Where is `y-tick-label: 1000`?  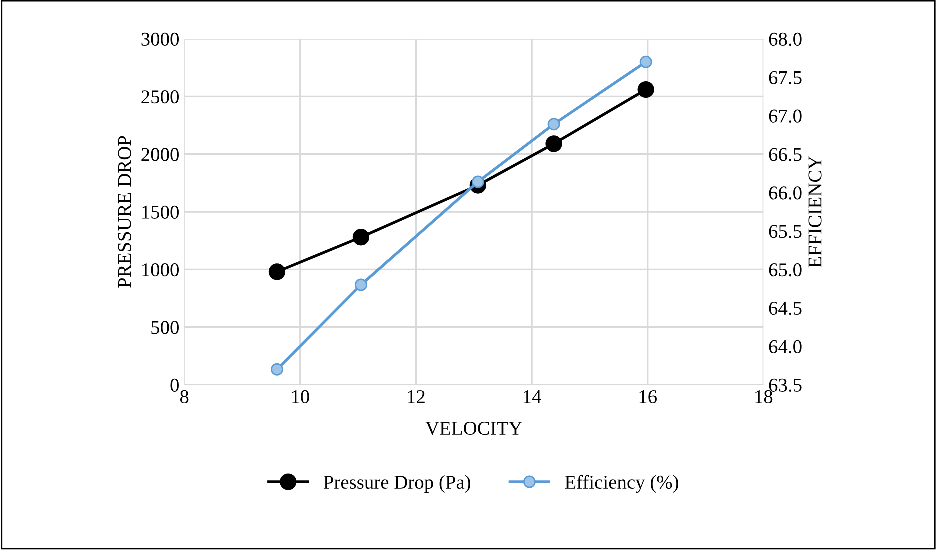
y-tick-label: 1000 is located at coordinates (160, 270).